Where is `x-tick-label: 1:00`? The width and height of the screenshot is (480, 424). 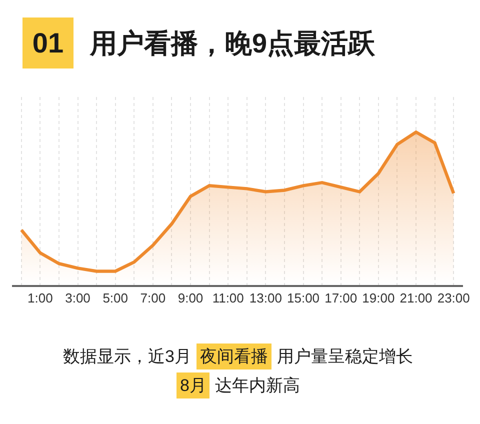 x-tick-label: 1:00 is located at coordinates (40, 298).